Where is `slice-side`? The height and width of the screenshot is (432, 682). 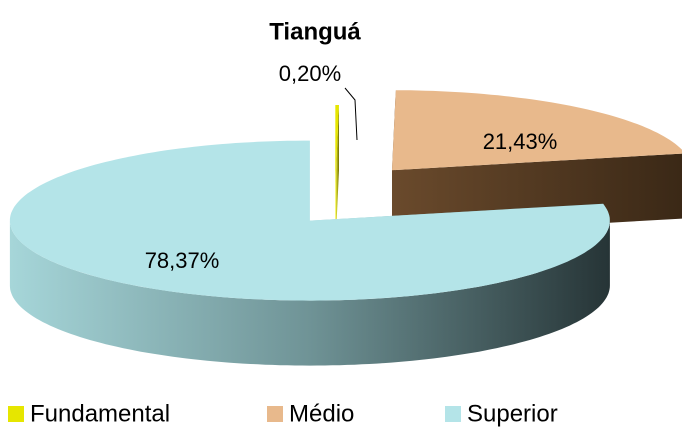 slice-side is located at coordinates (337, 177).